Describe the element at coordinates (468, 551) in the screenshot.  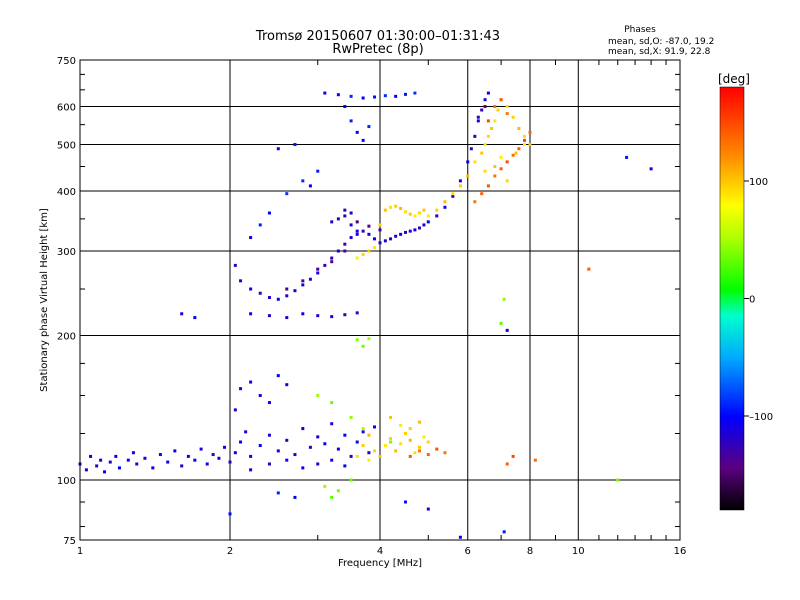
I see `x-tick-label: 6` at that location.